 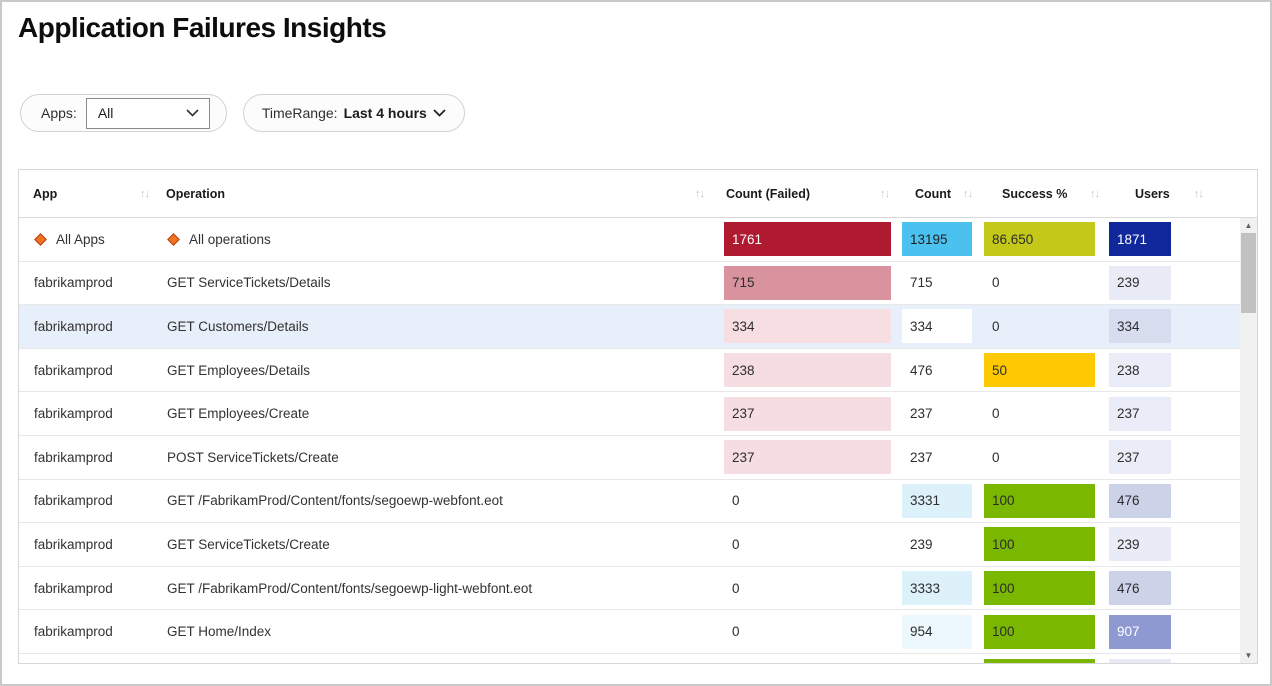 I want to click on scroll-up-button: ▲, so click(x=1248, y=225).